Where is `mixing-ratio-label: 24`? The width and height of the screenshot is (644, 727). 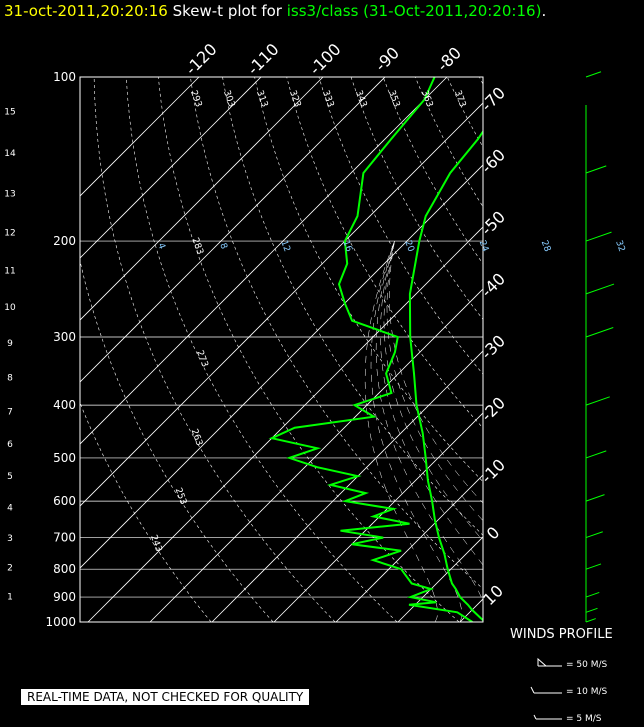 mixing-ratio-label: 24 is located at coordinates (483, 246).